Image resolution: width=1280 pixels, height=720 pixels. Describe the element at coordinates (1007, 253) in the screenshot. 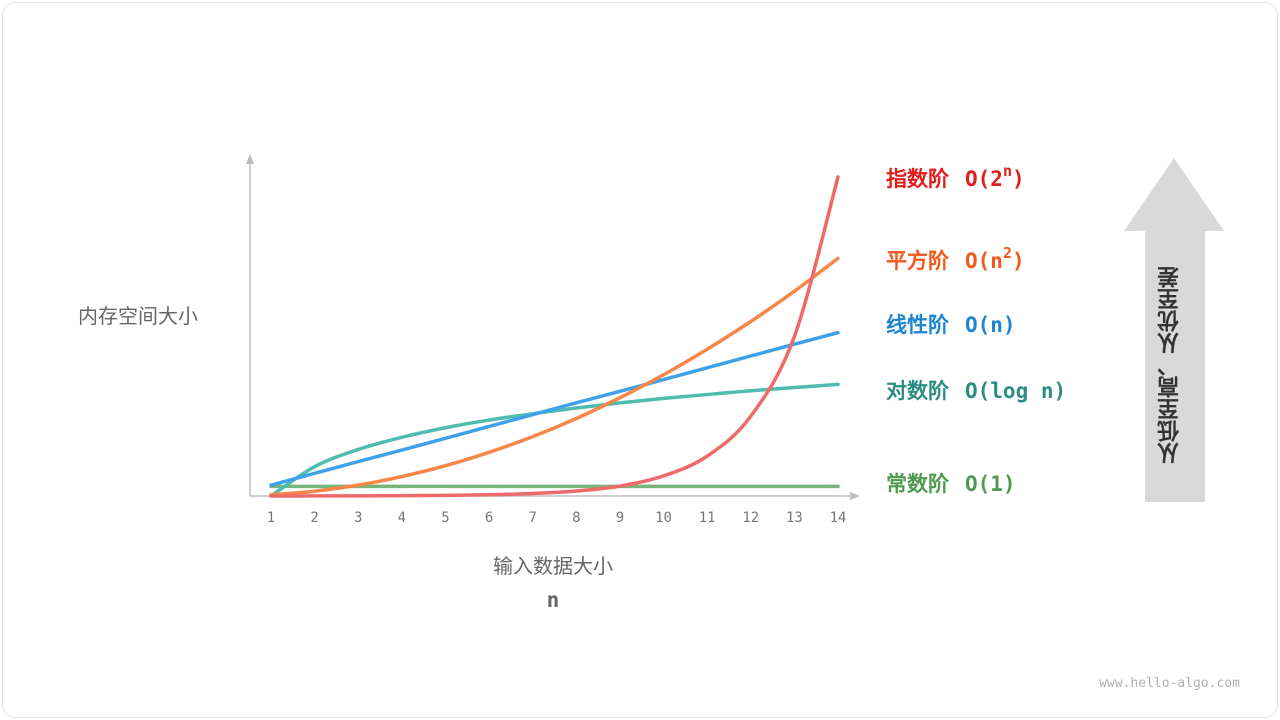

I see `notation-sup: 2` at that location.